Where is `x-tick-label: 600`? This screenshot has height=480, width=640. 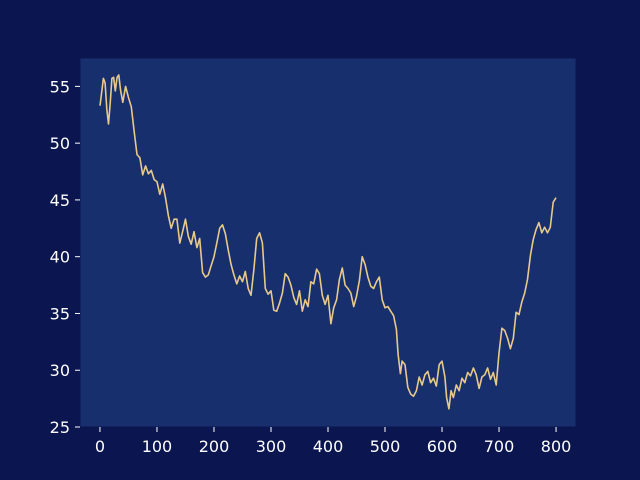 x-tick-label: 600 is located at coordinates (442, 446).